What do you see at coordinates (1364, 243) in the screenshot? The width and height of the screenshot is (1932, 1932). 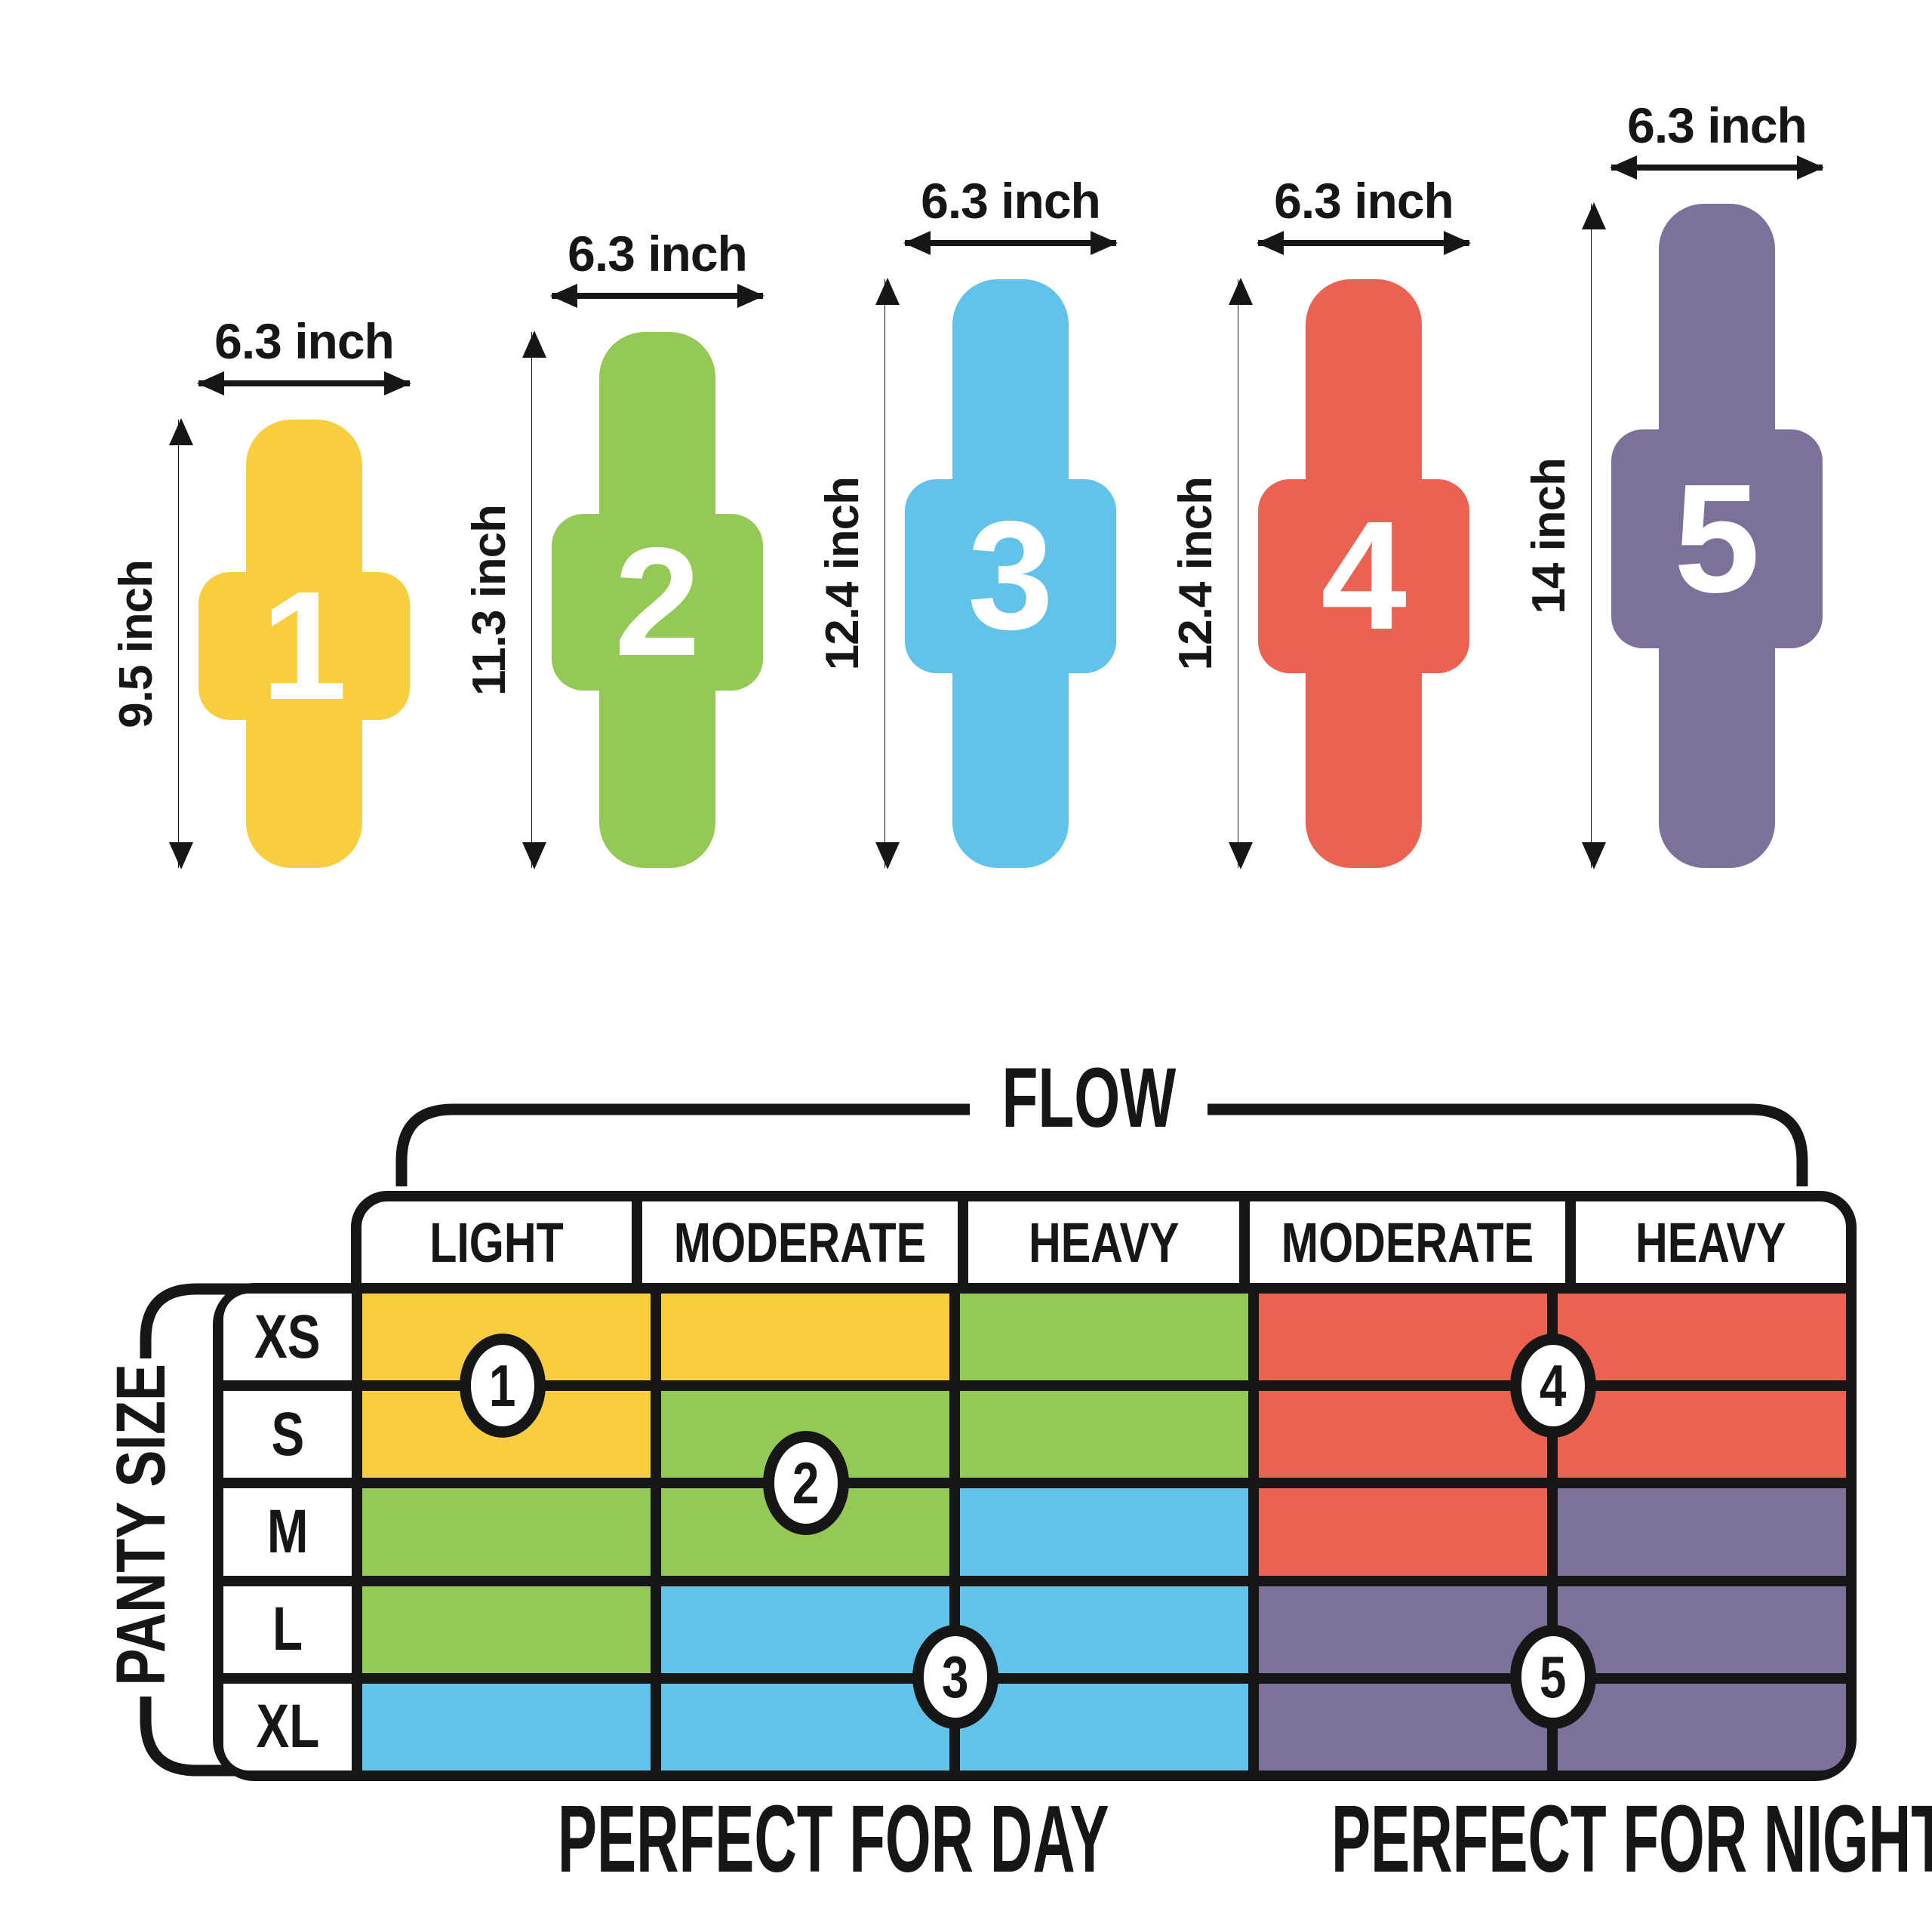 I see `pad4-width-arrow-icon` at bounding box center [1364, 243].